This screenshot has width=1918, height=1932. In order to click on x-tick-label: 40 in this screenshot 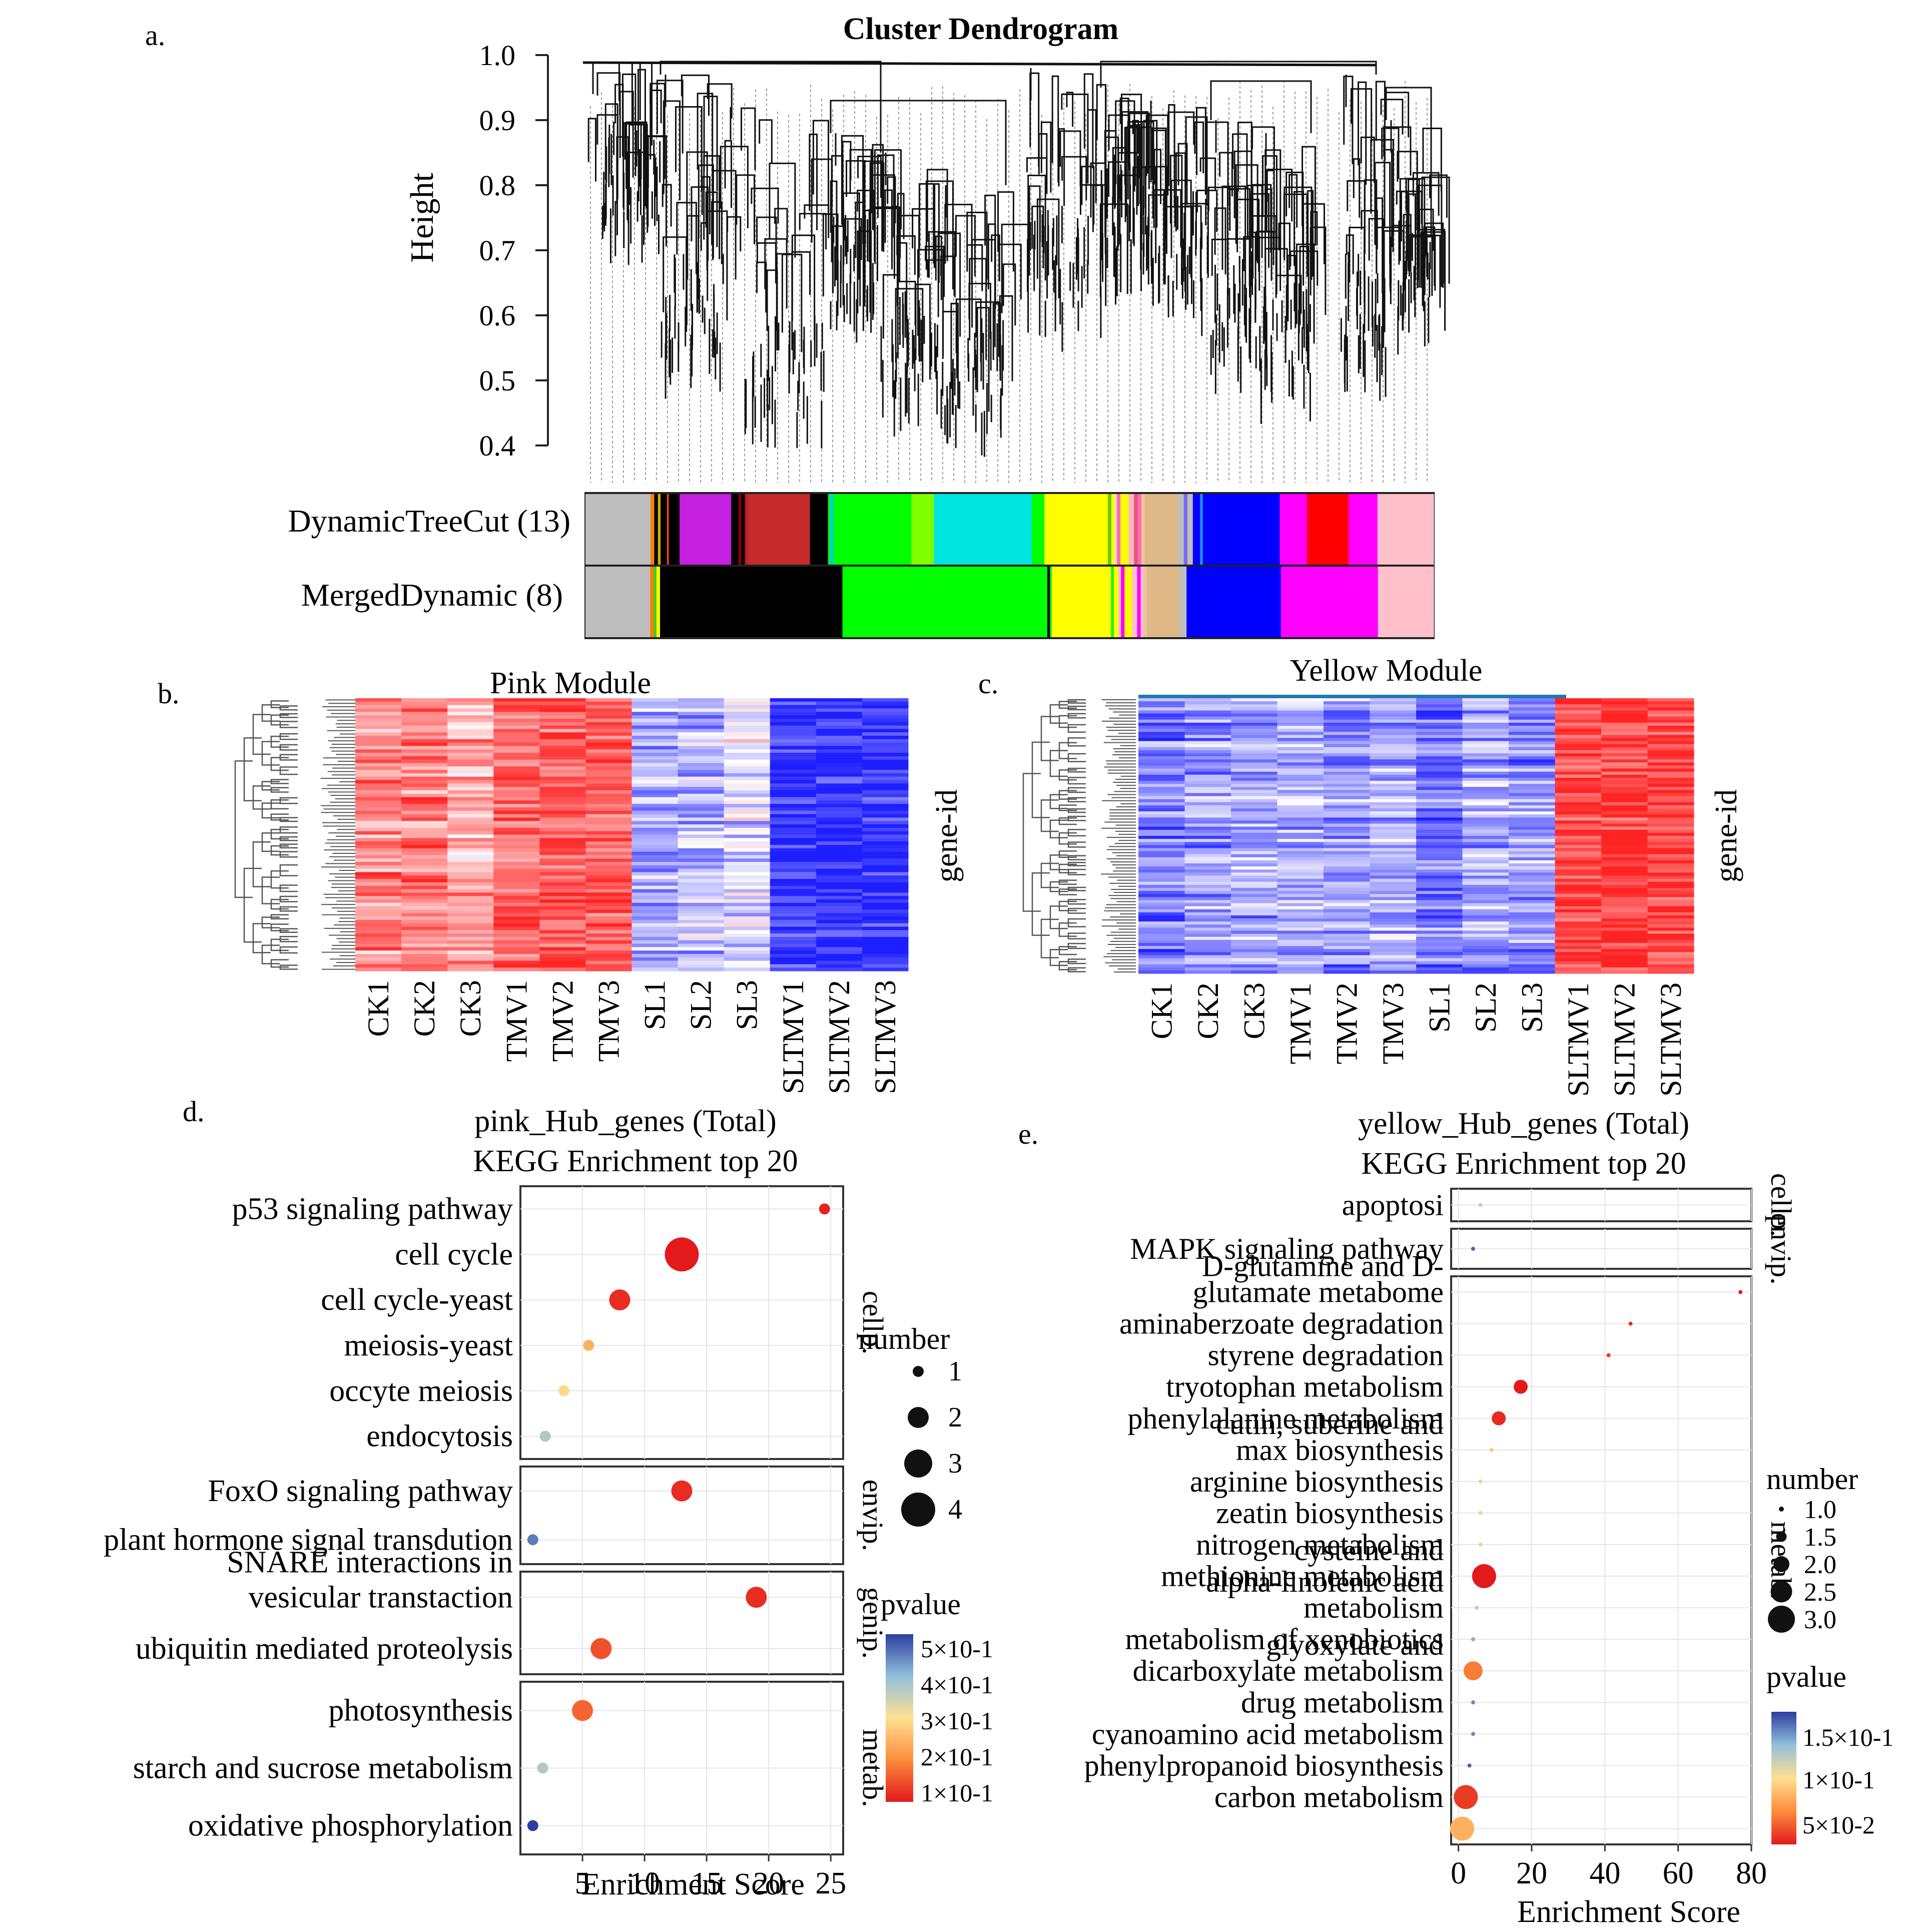, I will do `click(1605, 1873)`.